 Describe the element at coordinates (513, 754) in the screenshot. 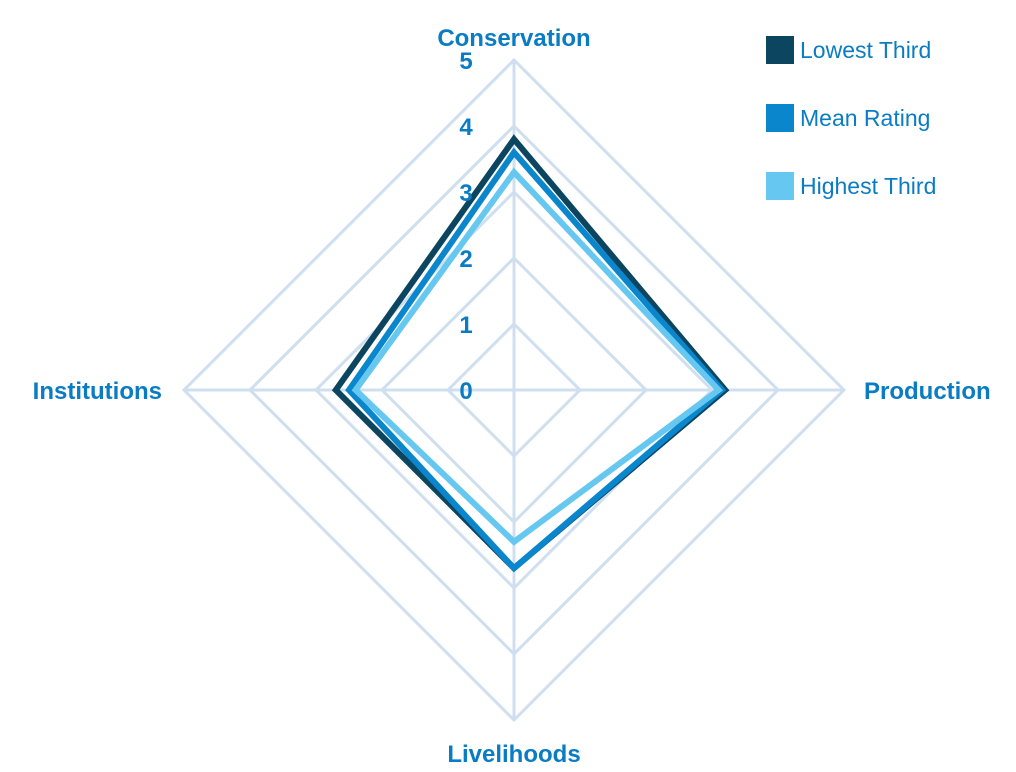

I see `axis-label-livelihoods: Livelihoods` at that location.